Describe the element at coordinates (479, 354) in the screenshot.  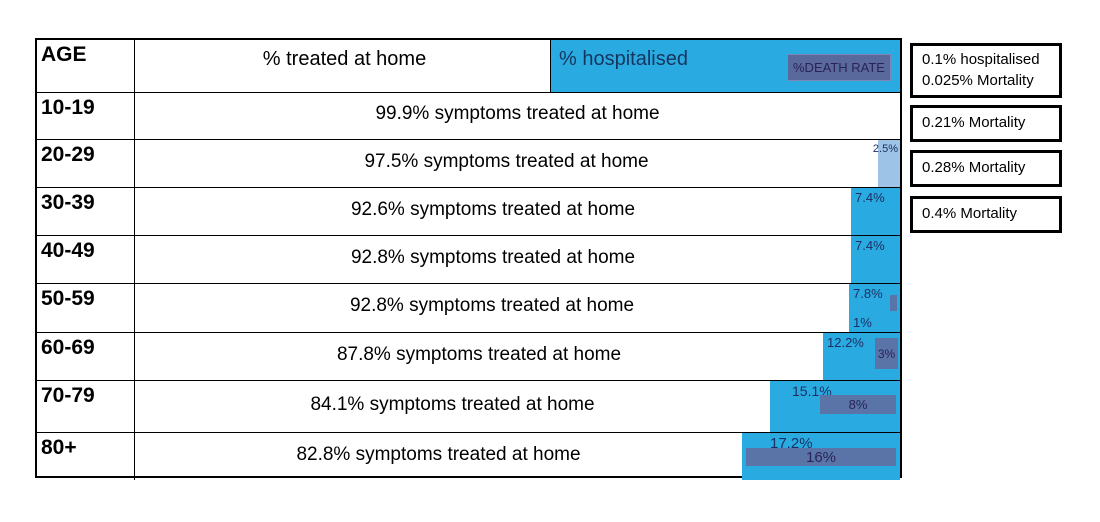
I see `home-text: 87.8% symptoms treated at home` at that location.